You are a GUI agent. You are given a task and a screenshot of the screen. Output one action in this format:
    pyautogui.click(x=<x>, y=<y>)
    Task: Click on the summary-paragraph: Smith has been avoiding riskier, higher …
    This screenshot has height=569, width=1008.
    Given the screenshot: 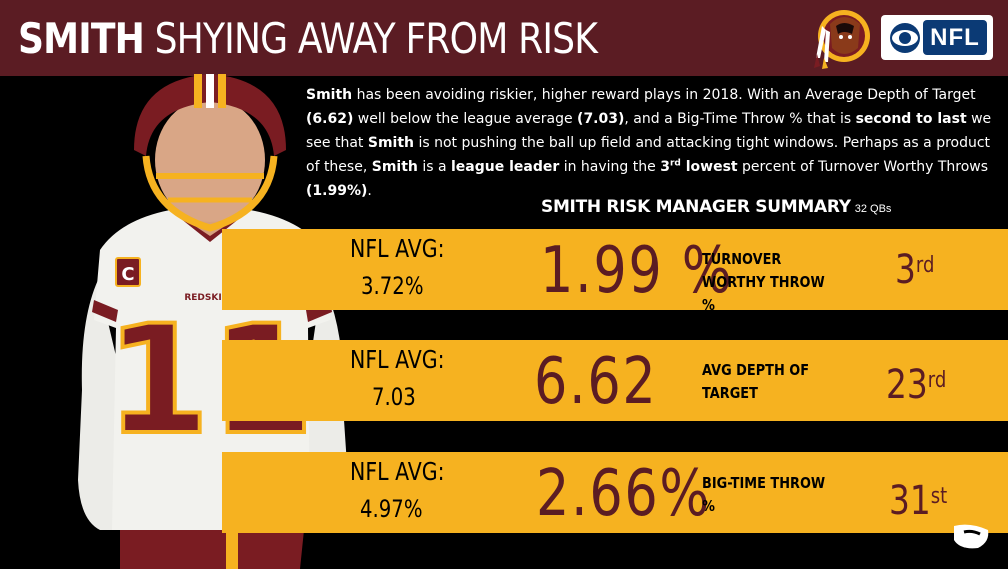 What is the action you would take?
    pyautogui.click(x=649, y=143)
    